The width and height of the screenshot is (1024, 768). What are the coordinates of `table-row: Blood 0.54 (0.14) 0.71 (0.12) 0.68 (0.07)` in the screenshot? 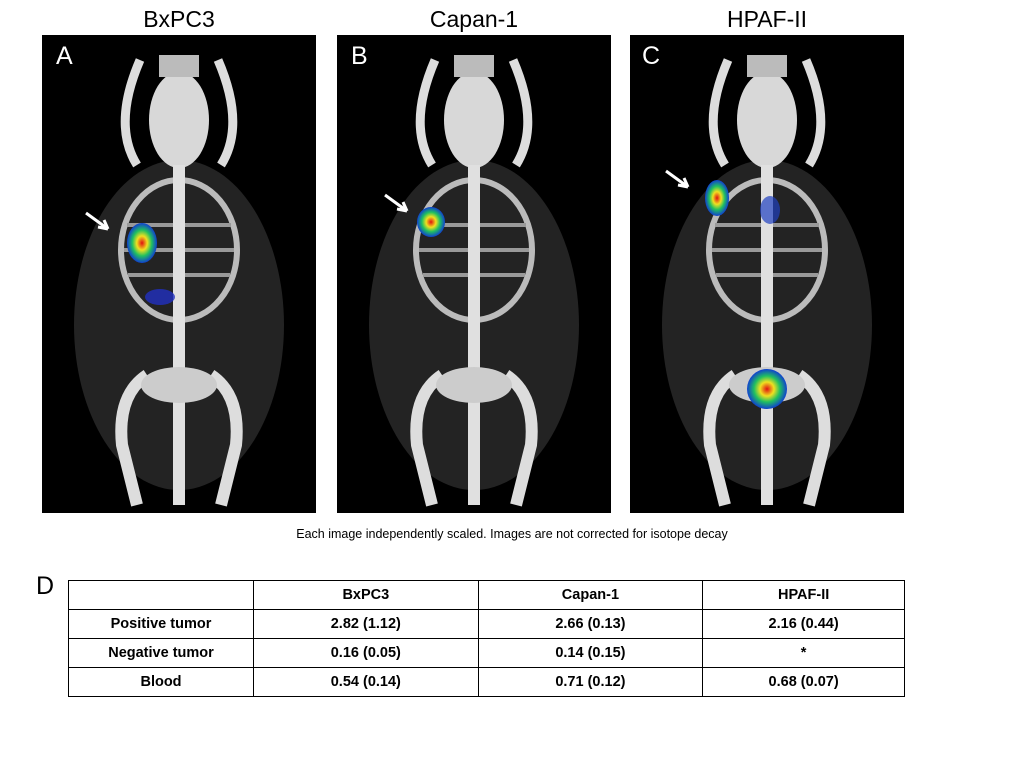 It's located at (486, 682).